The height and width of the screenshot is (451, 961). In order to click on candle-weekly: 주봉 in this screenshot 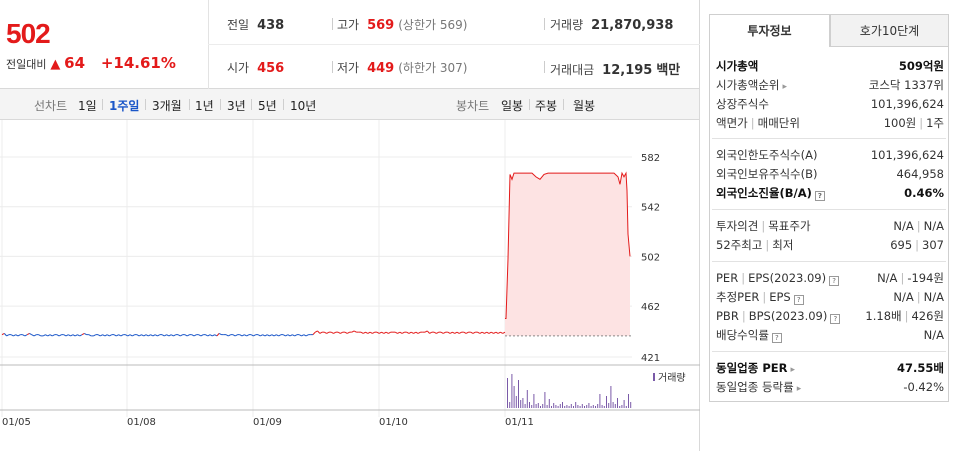, I will do `click(546, 106)`.